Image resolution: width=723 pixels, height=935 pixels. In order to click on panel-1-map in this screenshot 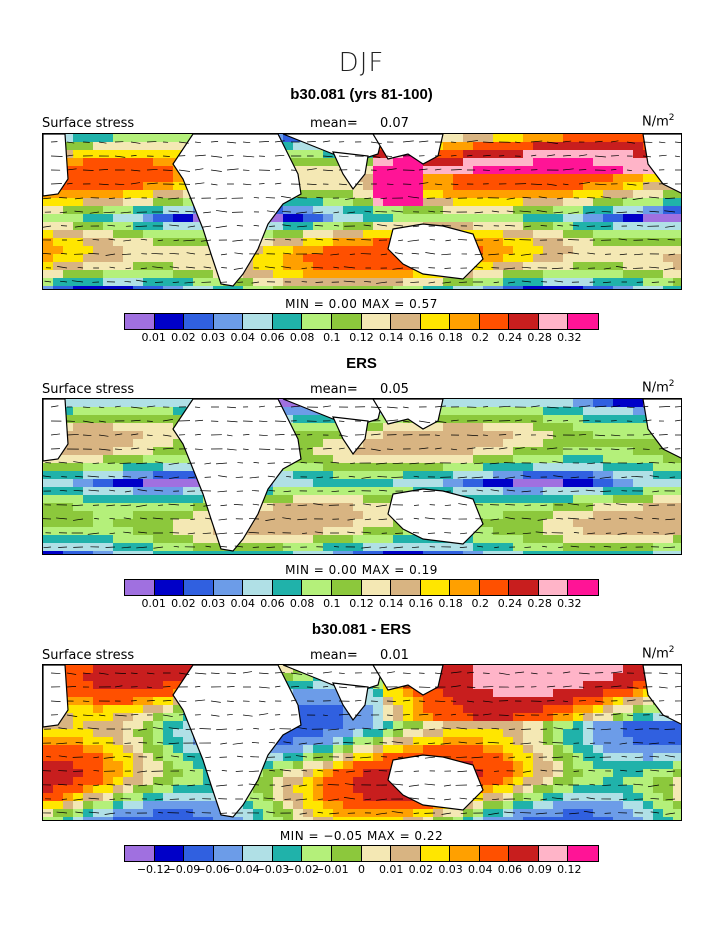, I will do `click(362, 211)`.